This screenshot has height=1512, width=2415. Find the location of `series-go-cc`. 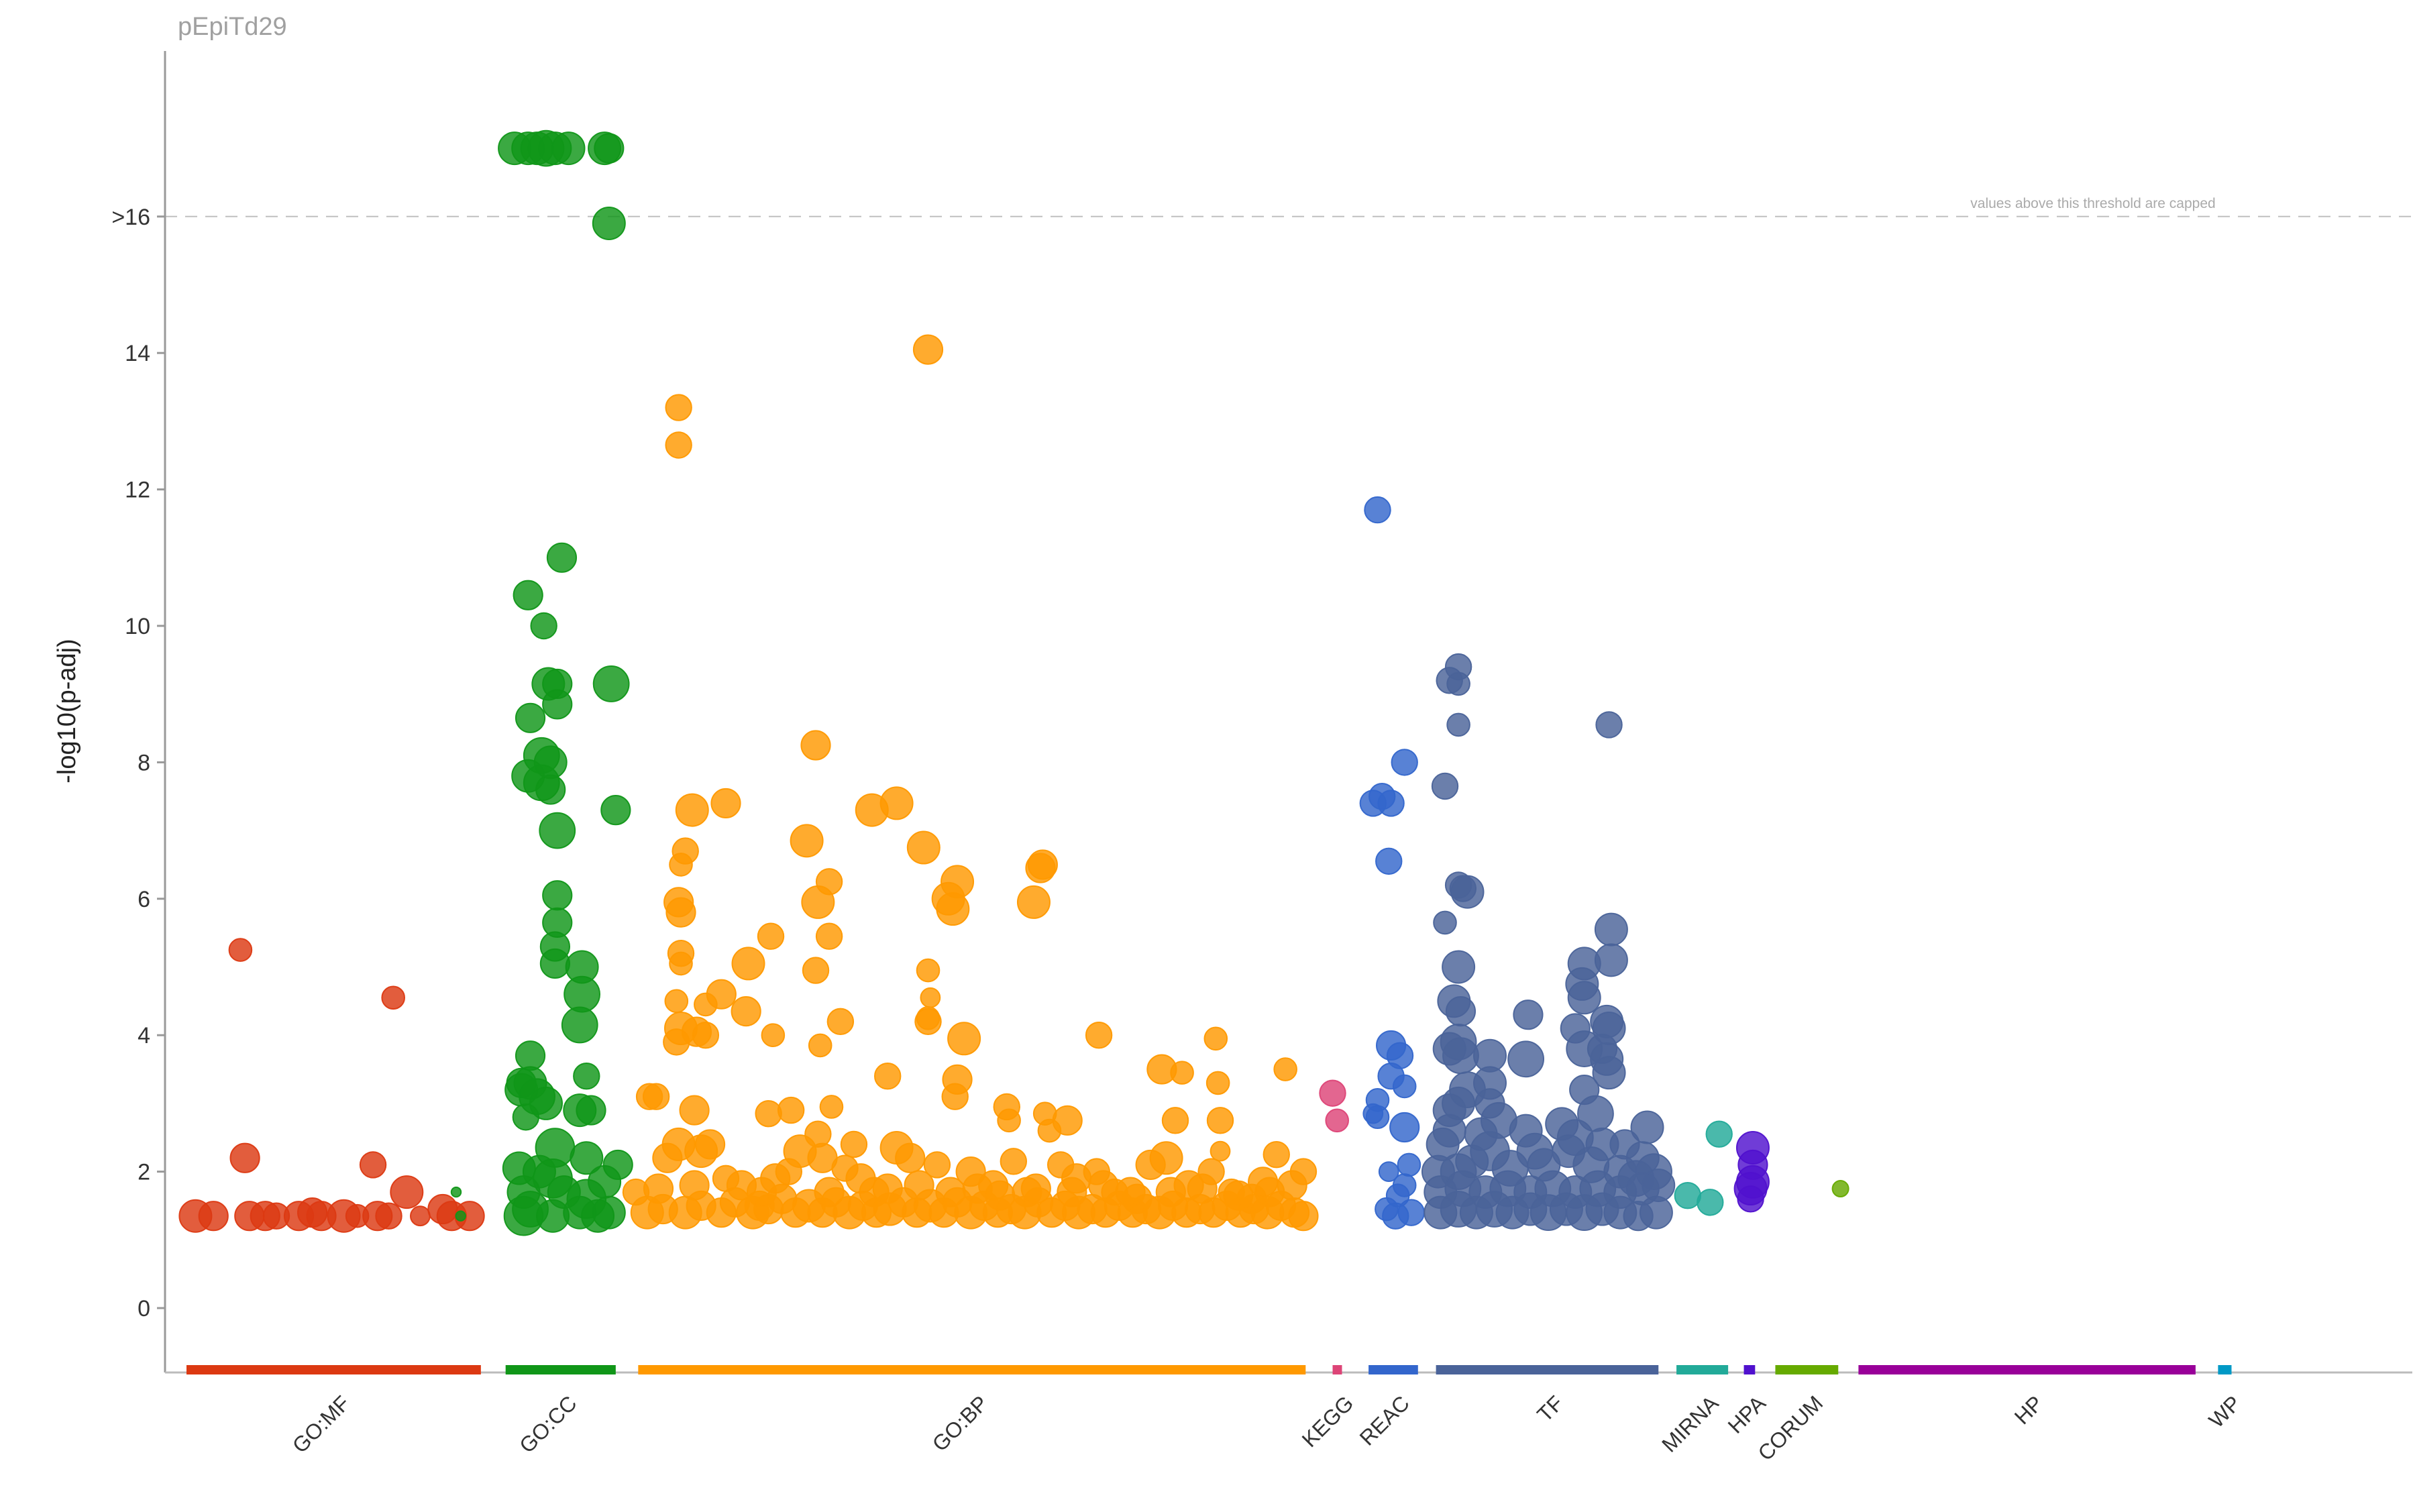

series-go-cc is located at coordinates (541, 682).